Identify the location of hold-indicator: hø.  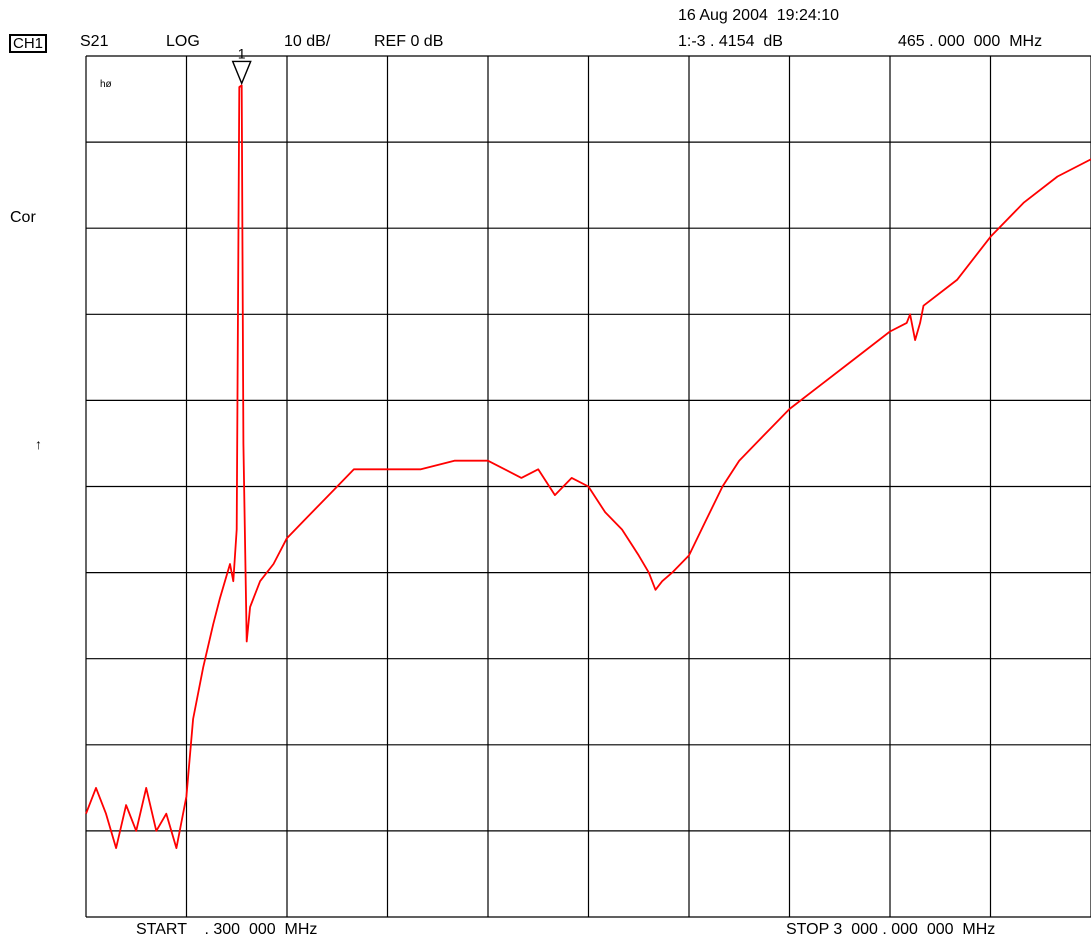
(106, 84).